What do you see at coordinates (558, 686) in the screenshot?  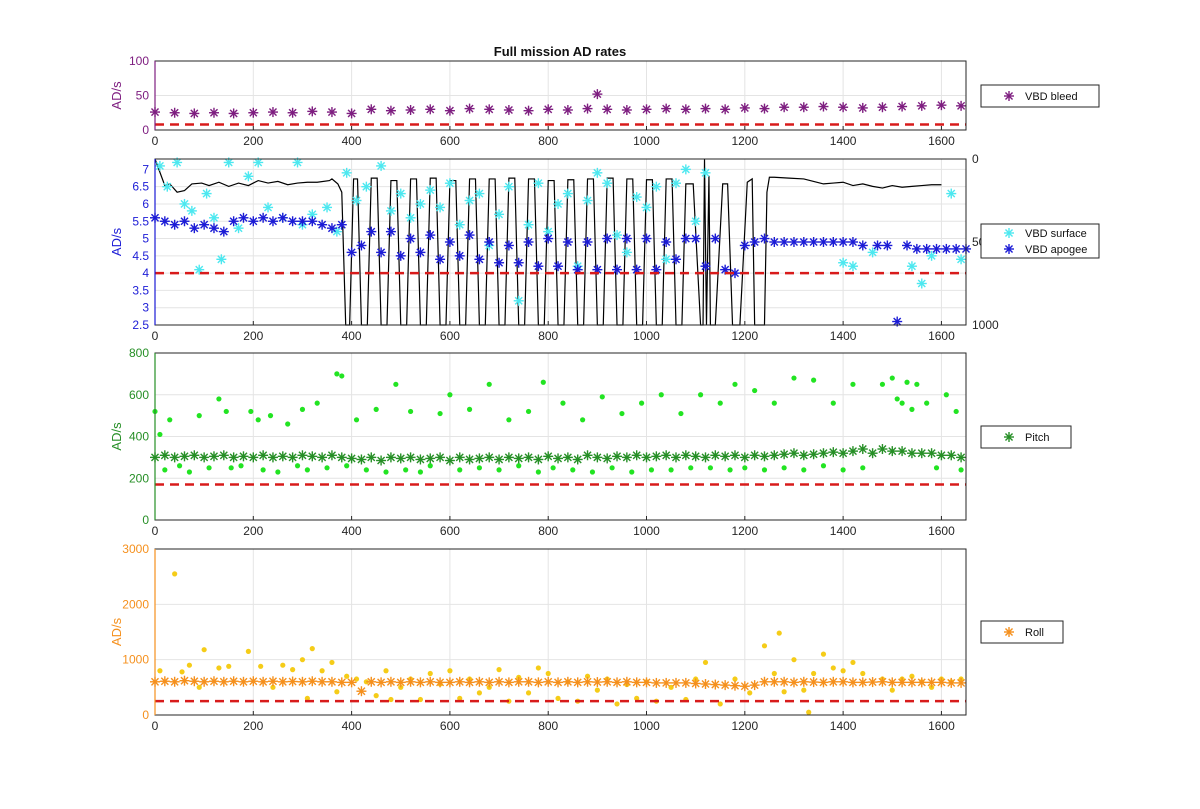 I see `series-roll` at bounding box center [558, 686].